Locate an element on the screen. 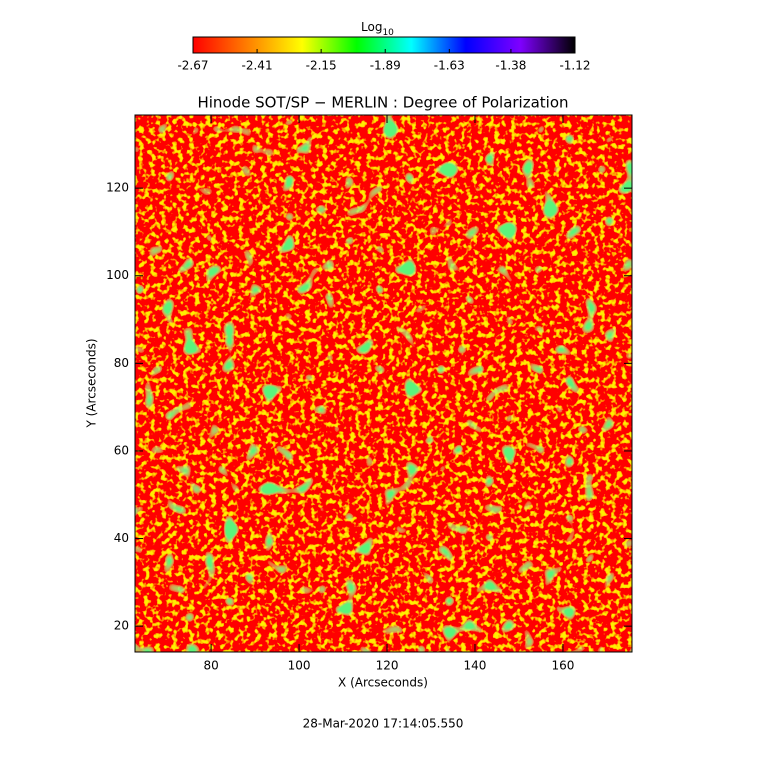 The image size is (766, 768). footer: 28-Mar-2020 17:14:05.550 is located at coordinates (383, 724).